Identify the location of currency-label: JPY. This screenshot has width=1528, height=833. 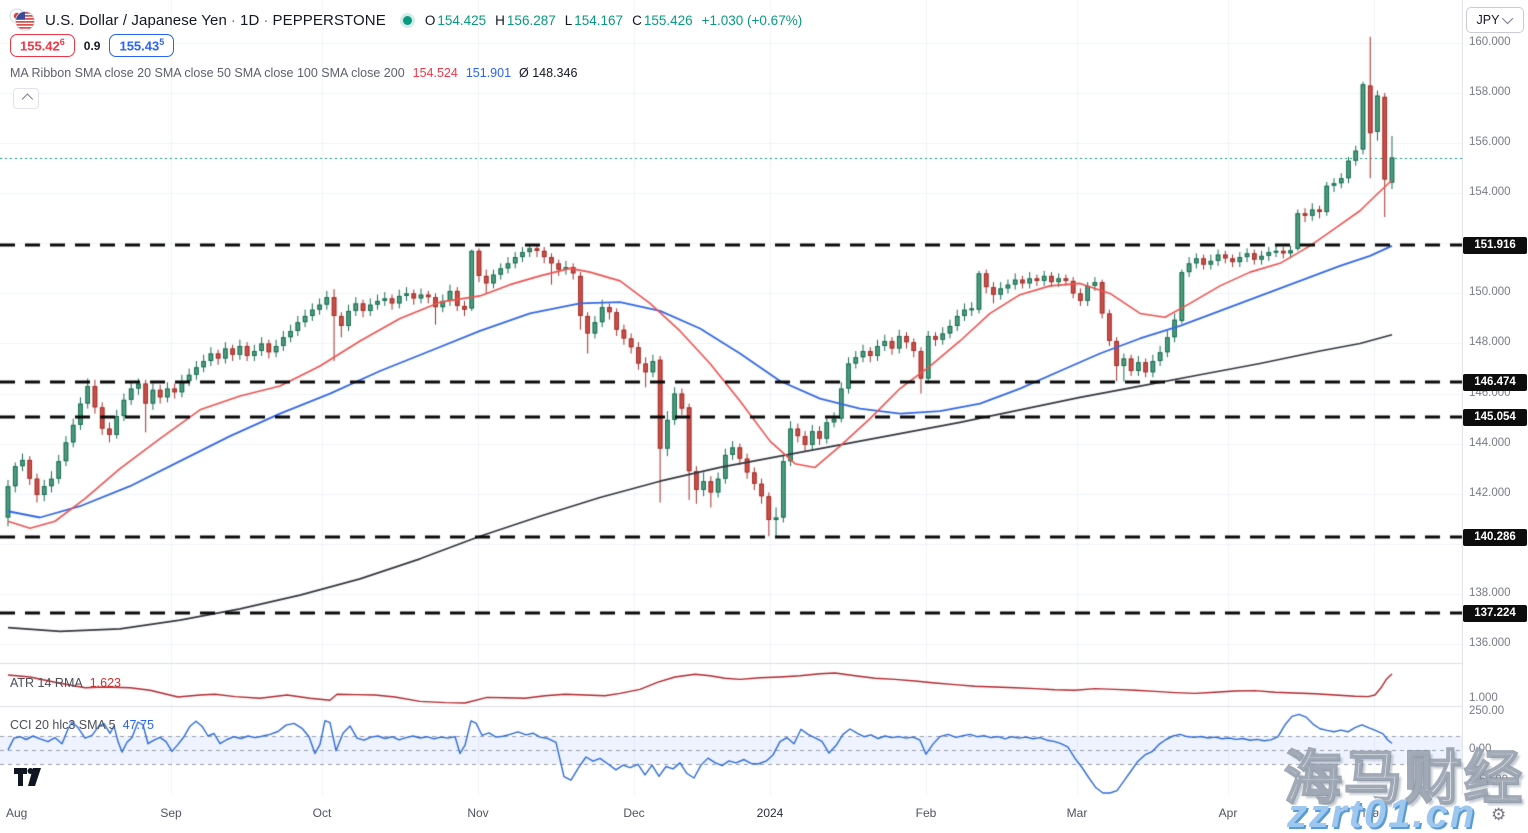
(1488, 20).